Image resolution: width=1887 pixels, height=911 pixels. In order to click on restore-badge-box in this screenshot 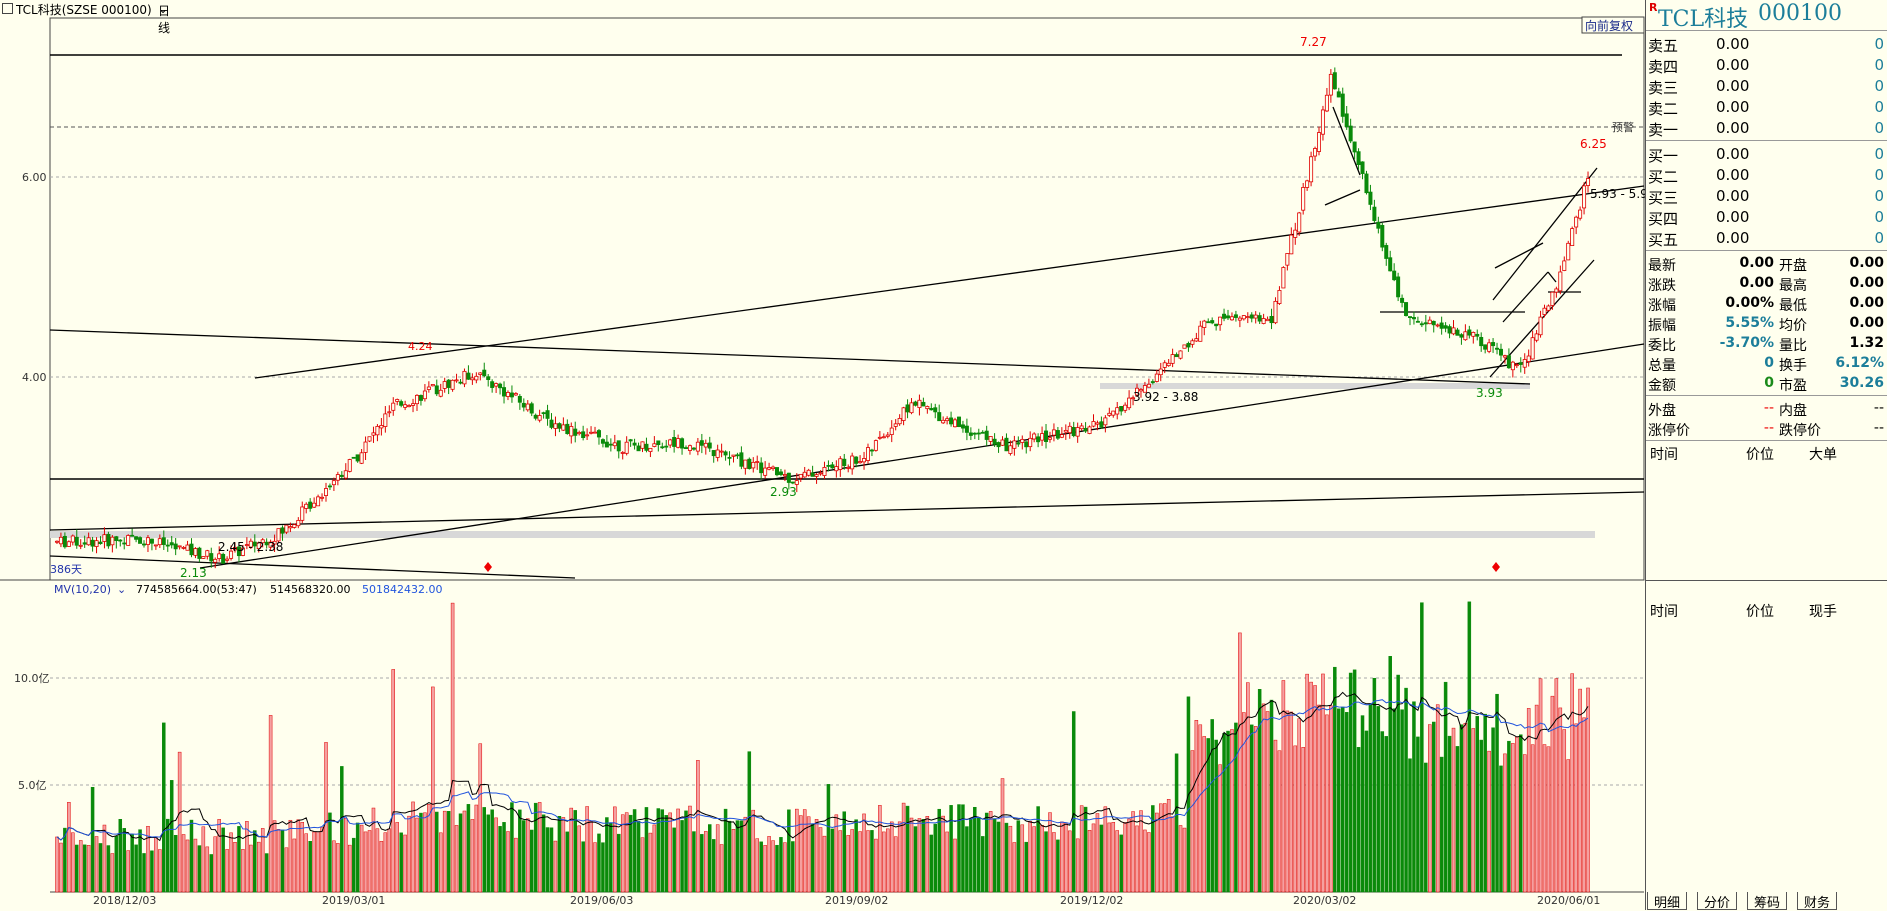, I will do `click(1613, 25)`.